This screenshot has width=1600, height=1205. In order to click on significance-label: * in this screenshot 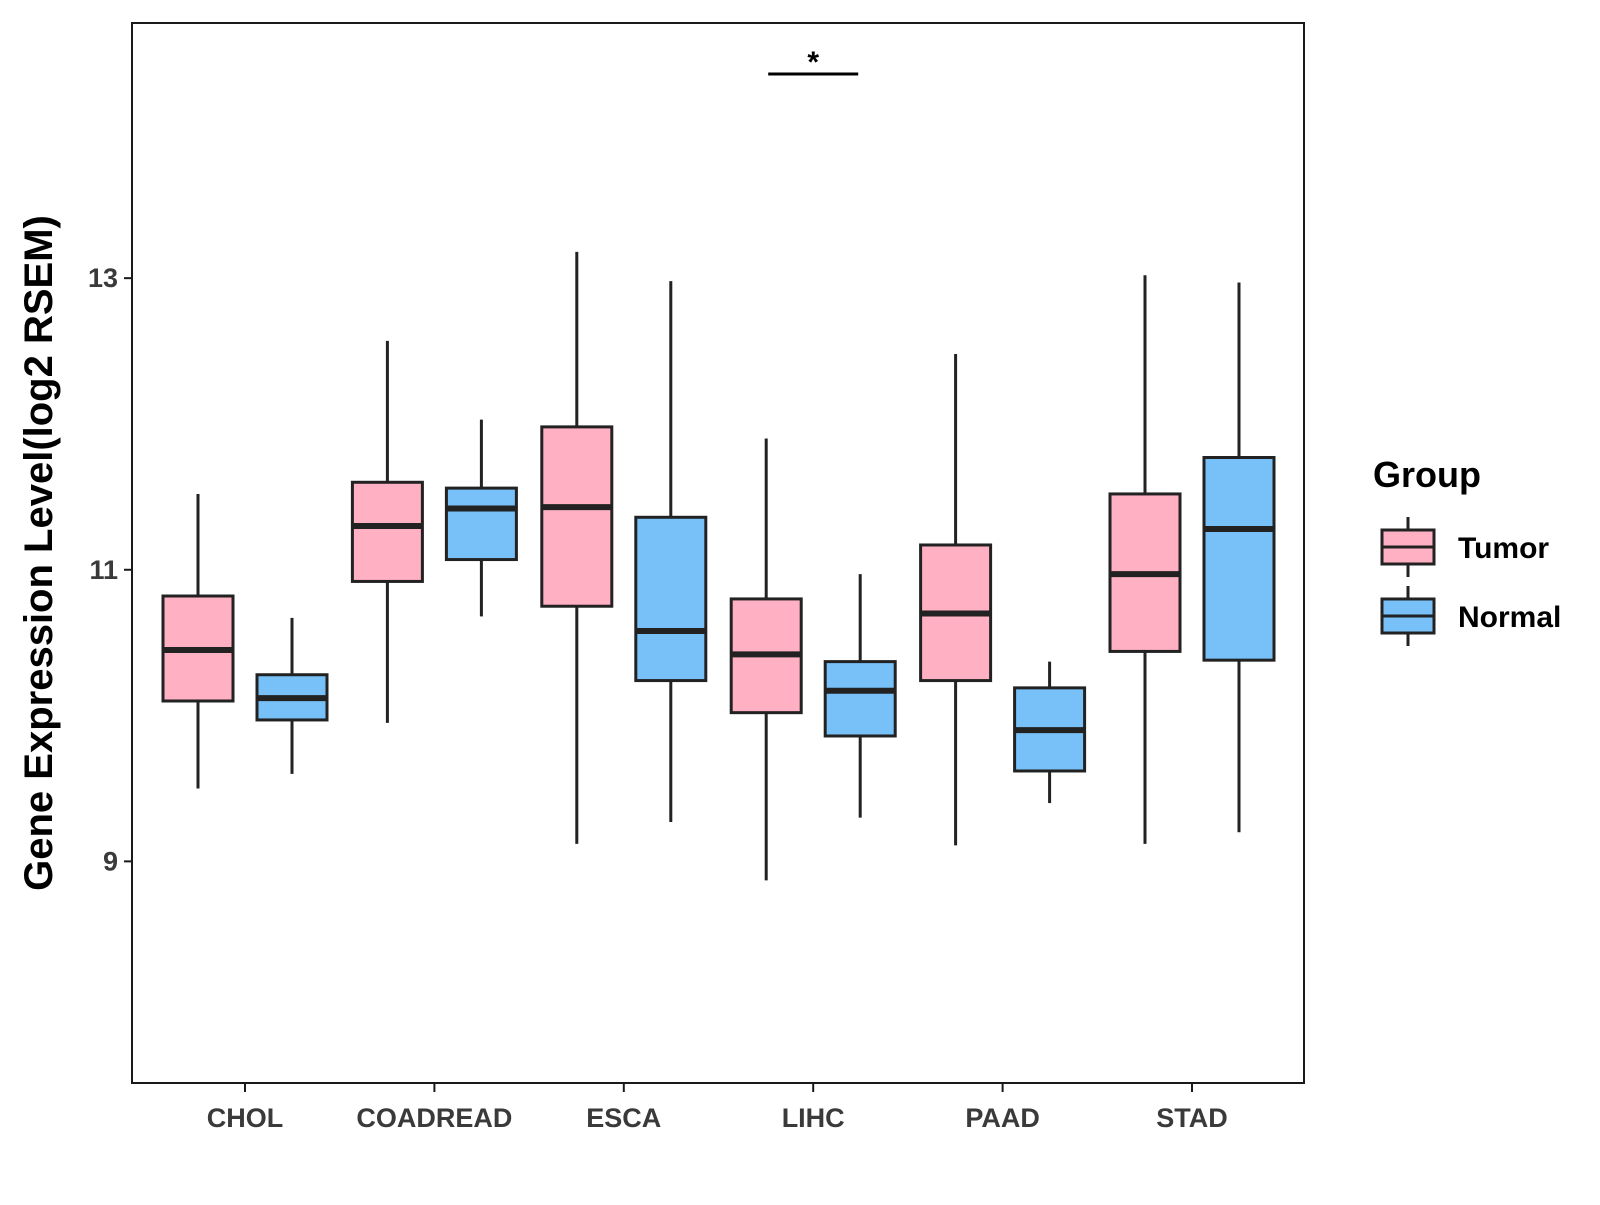, I will do `click(813, 62)`.